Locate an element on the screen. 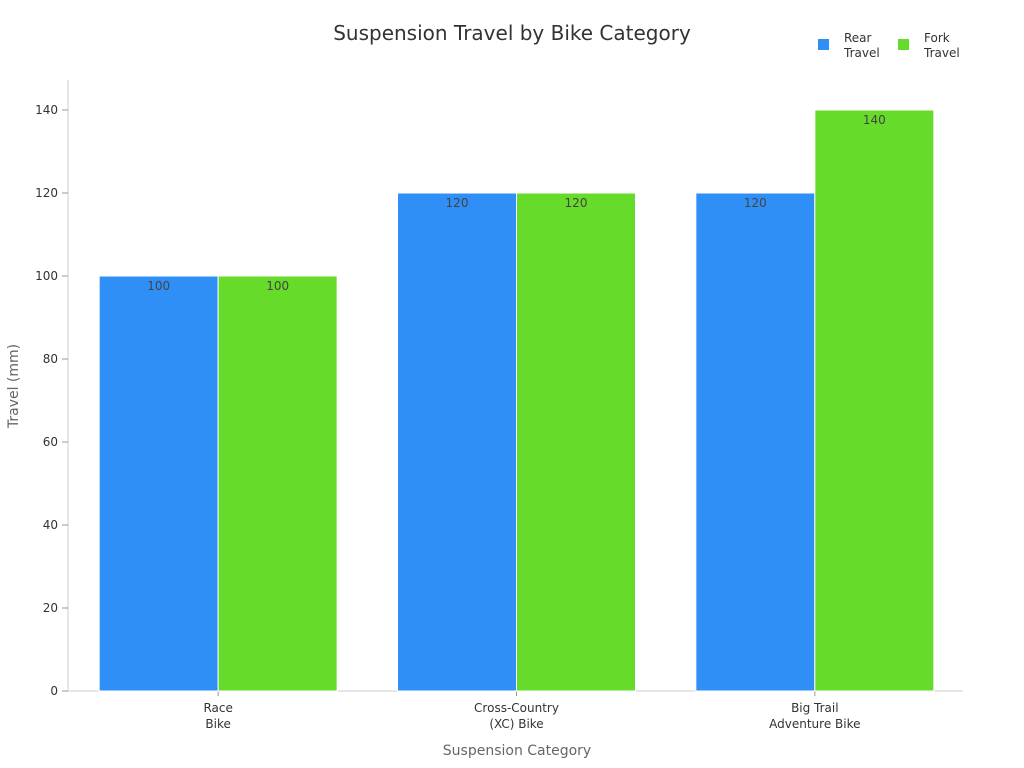 This screenshot has height=768, width=1024. y-tick-label: 120 is located at coordinates (46, 193).